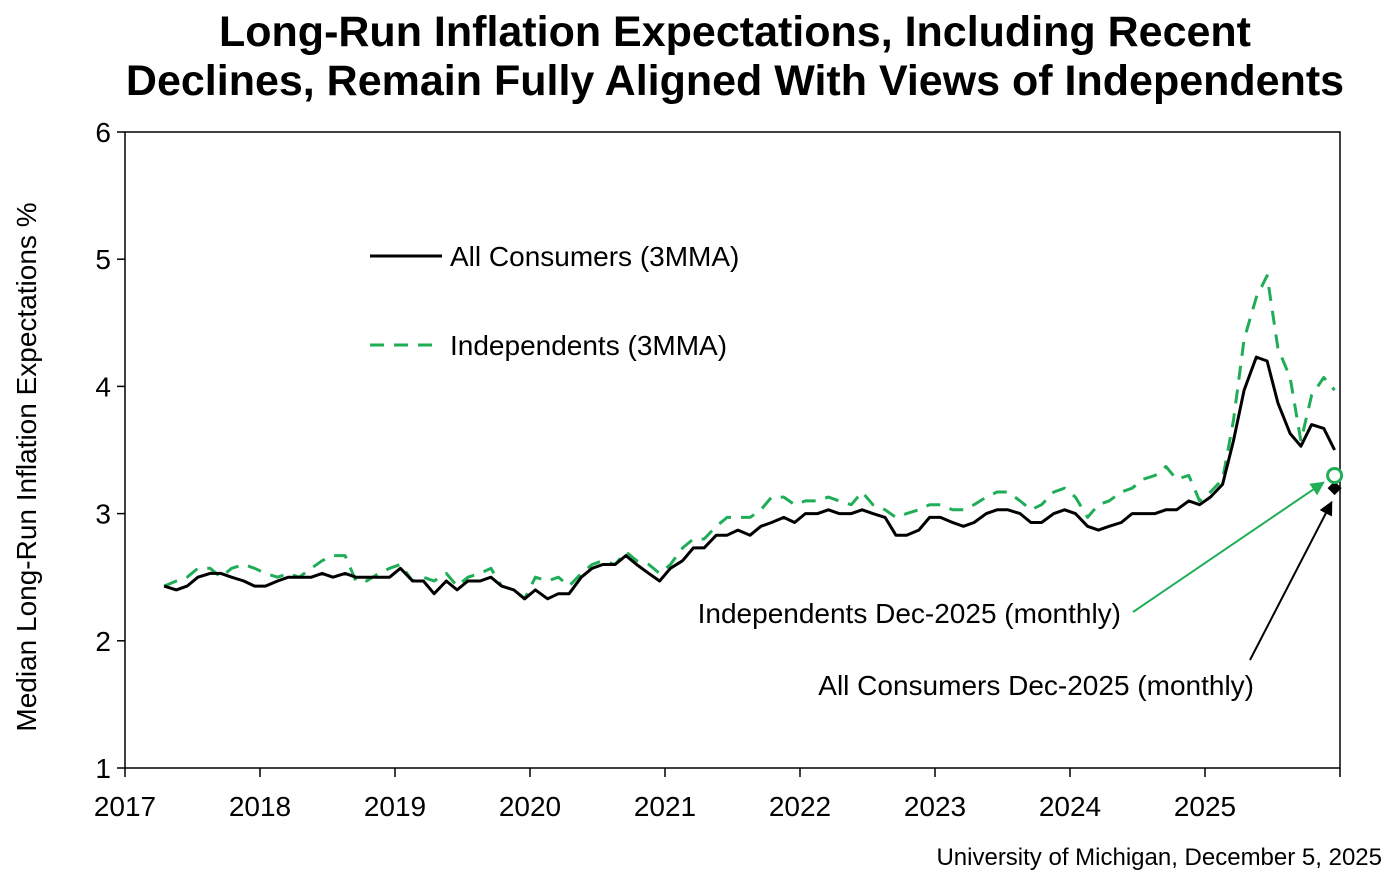  What do you see at coordinates (103, 386) in the screenshot?
I see `y-tick-label: 4` at bounding box center [103, 386].